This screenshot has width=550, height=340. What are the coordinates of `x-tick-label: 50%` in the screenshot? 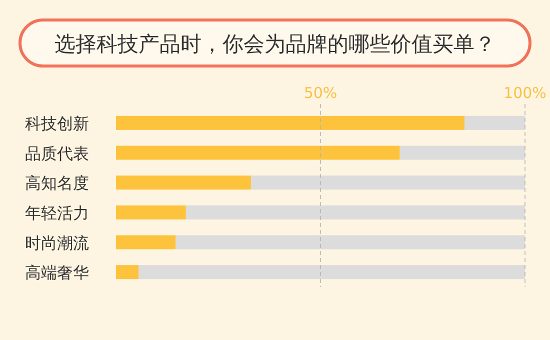 It's located at (321, 93).